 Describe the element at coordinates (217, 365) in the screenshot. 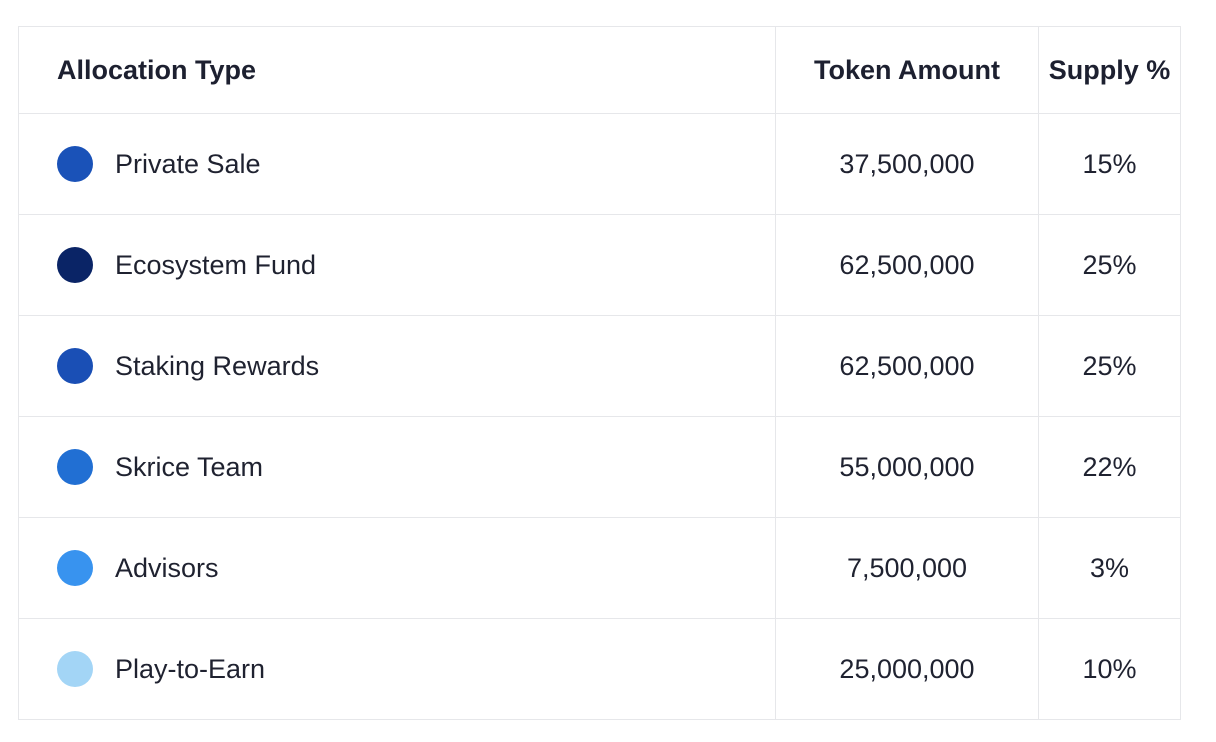

I see `allocation-type-label: Staking Rewards` at that location.